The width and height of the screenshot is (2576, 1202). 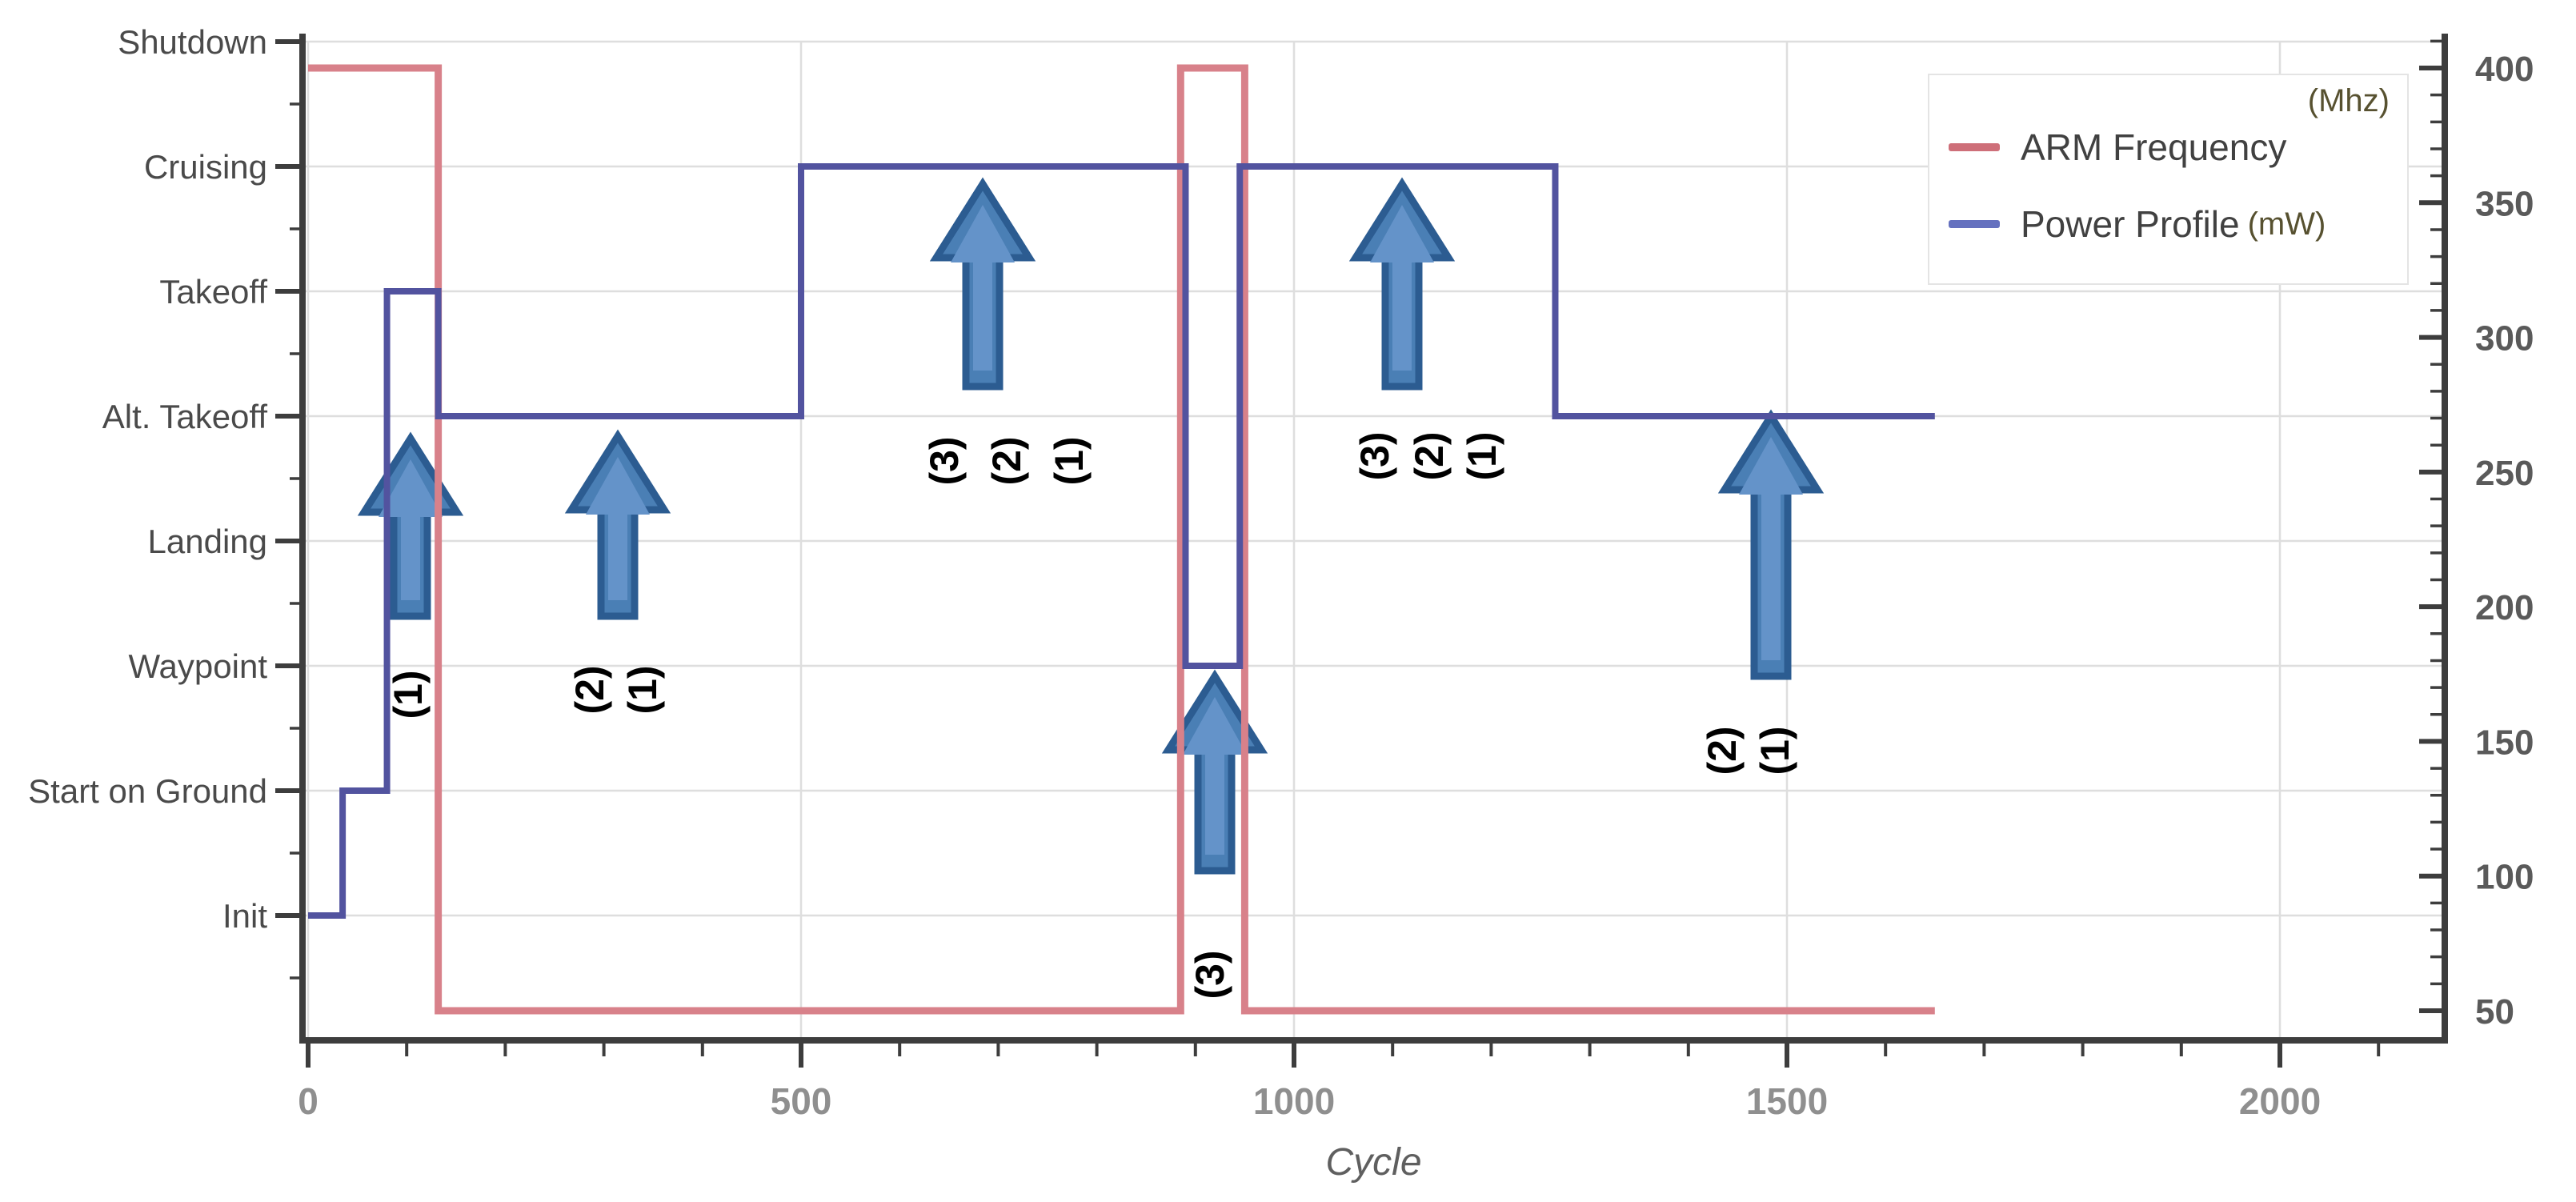 What do you see at coordinates (2168, 180) in the screenshot?
I see `legend: (Mhz) ARM Frequency Power Profile (mW)` at bounding box center [2168, 180].